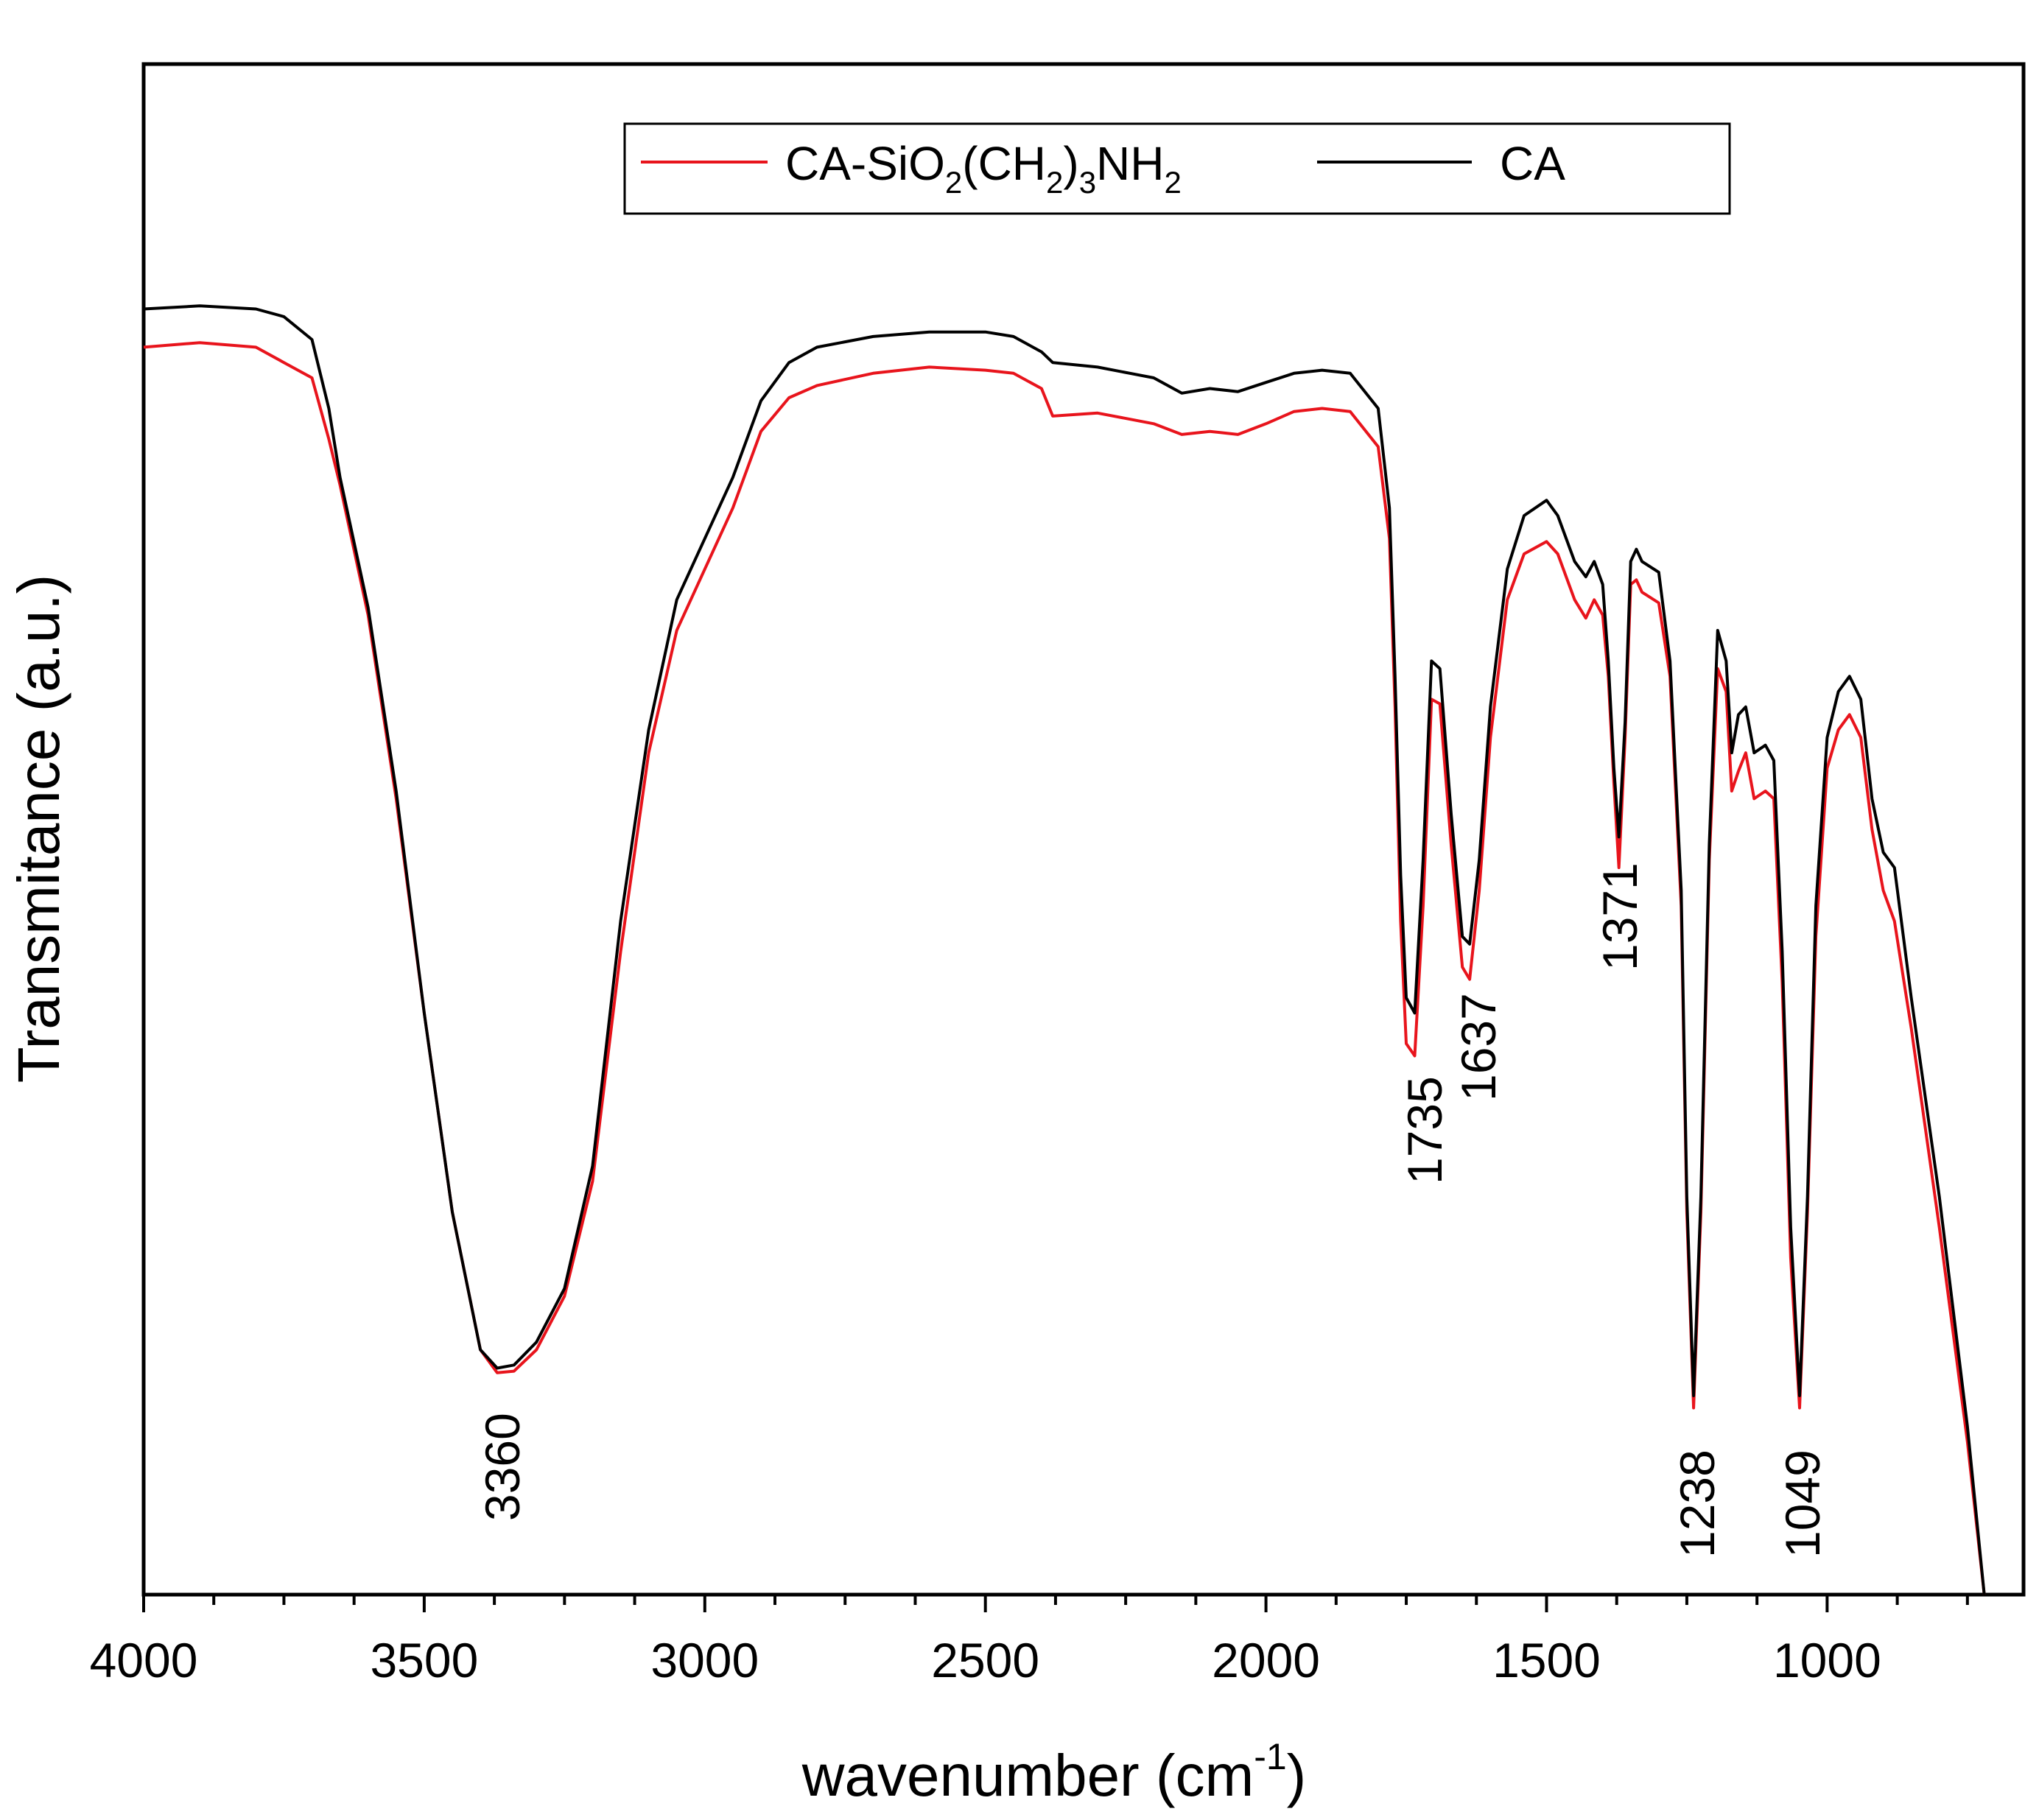  Describe the element at coordinates (1004, 163) in the screenshot. I see `legend-part: (CH` at that location.